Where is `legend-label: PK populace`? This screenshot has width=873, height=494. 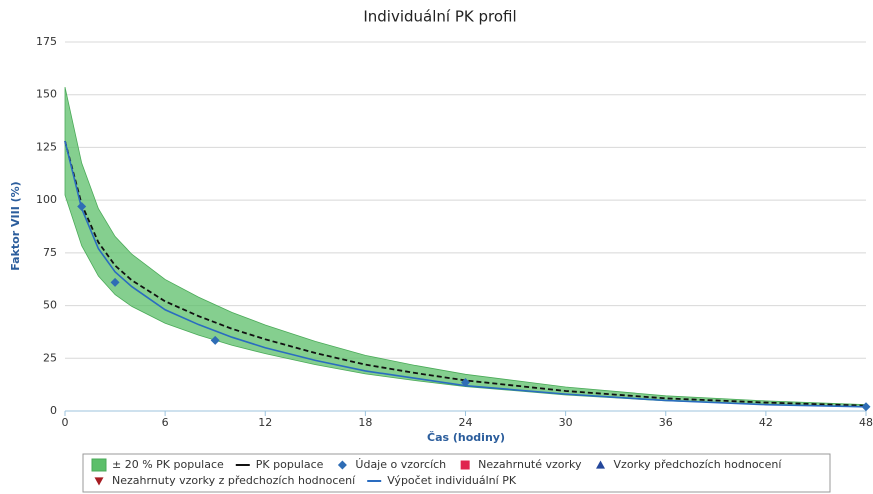 legend-label: PK populace is located at coordinates (290, 464).